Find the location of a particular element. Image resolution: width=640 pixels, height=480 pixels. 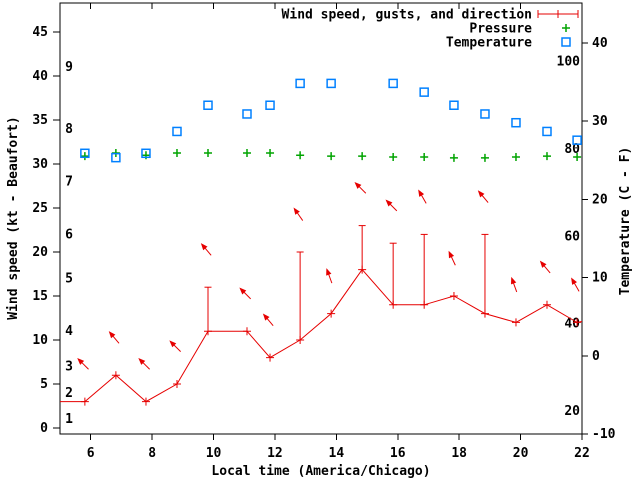

y-left-tick-label: 0 is located at coordinates (44, 428).